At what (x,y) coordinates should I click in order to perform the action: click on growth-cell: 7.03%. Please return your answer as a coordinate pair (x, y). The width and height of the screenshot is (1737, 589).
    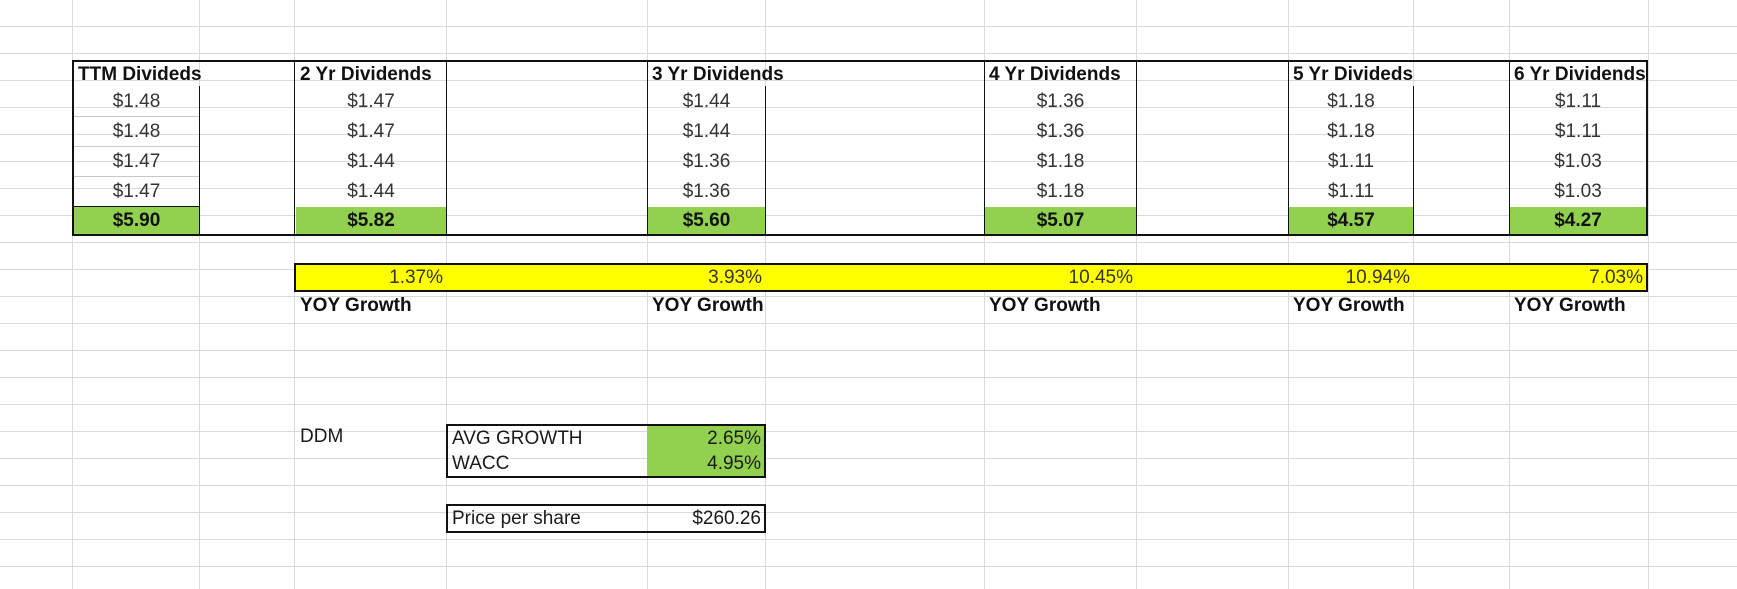
    Looking at the image, I should click on (1616, 277).